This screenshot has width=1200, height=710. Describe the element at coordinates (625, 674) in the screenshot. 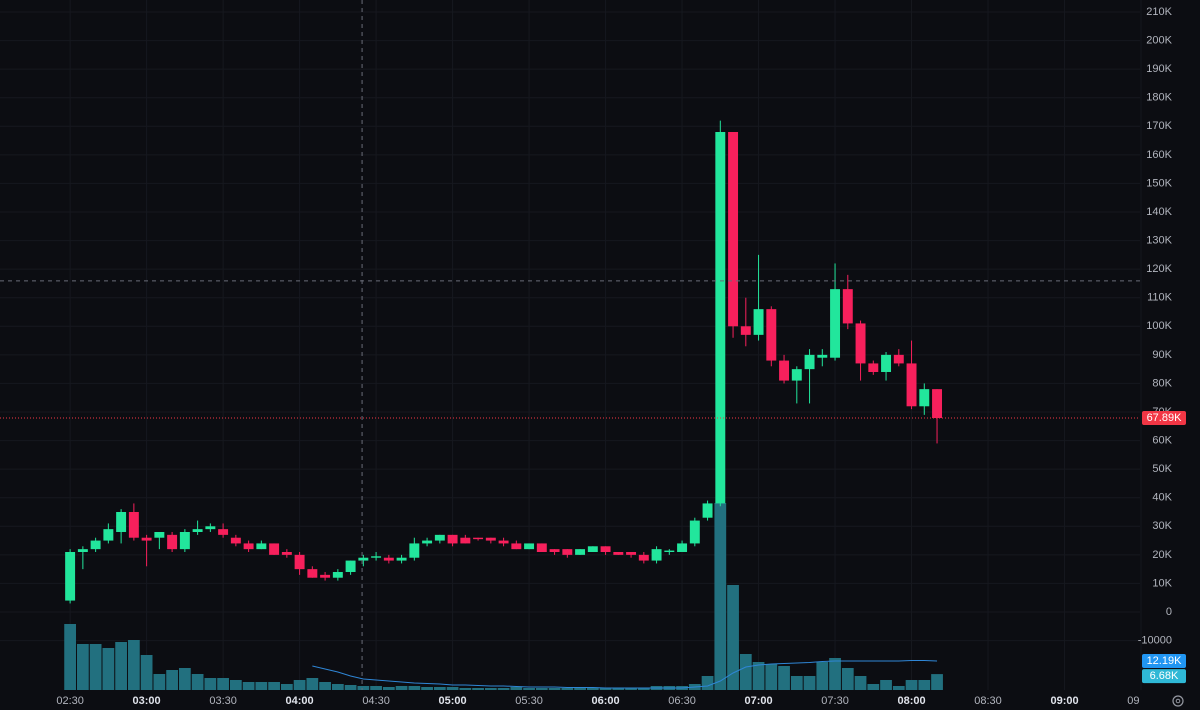

I see `volume-ma-line` at that location.